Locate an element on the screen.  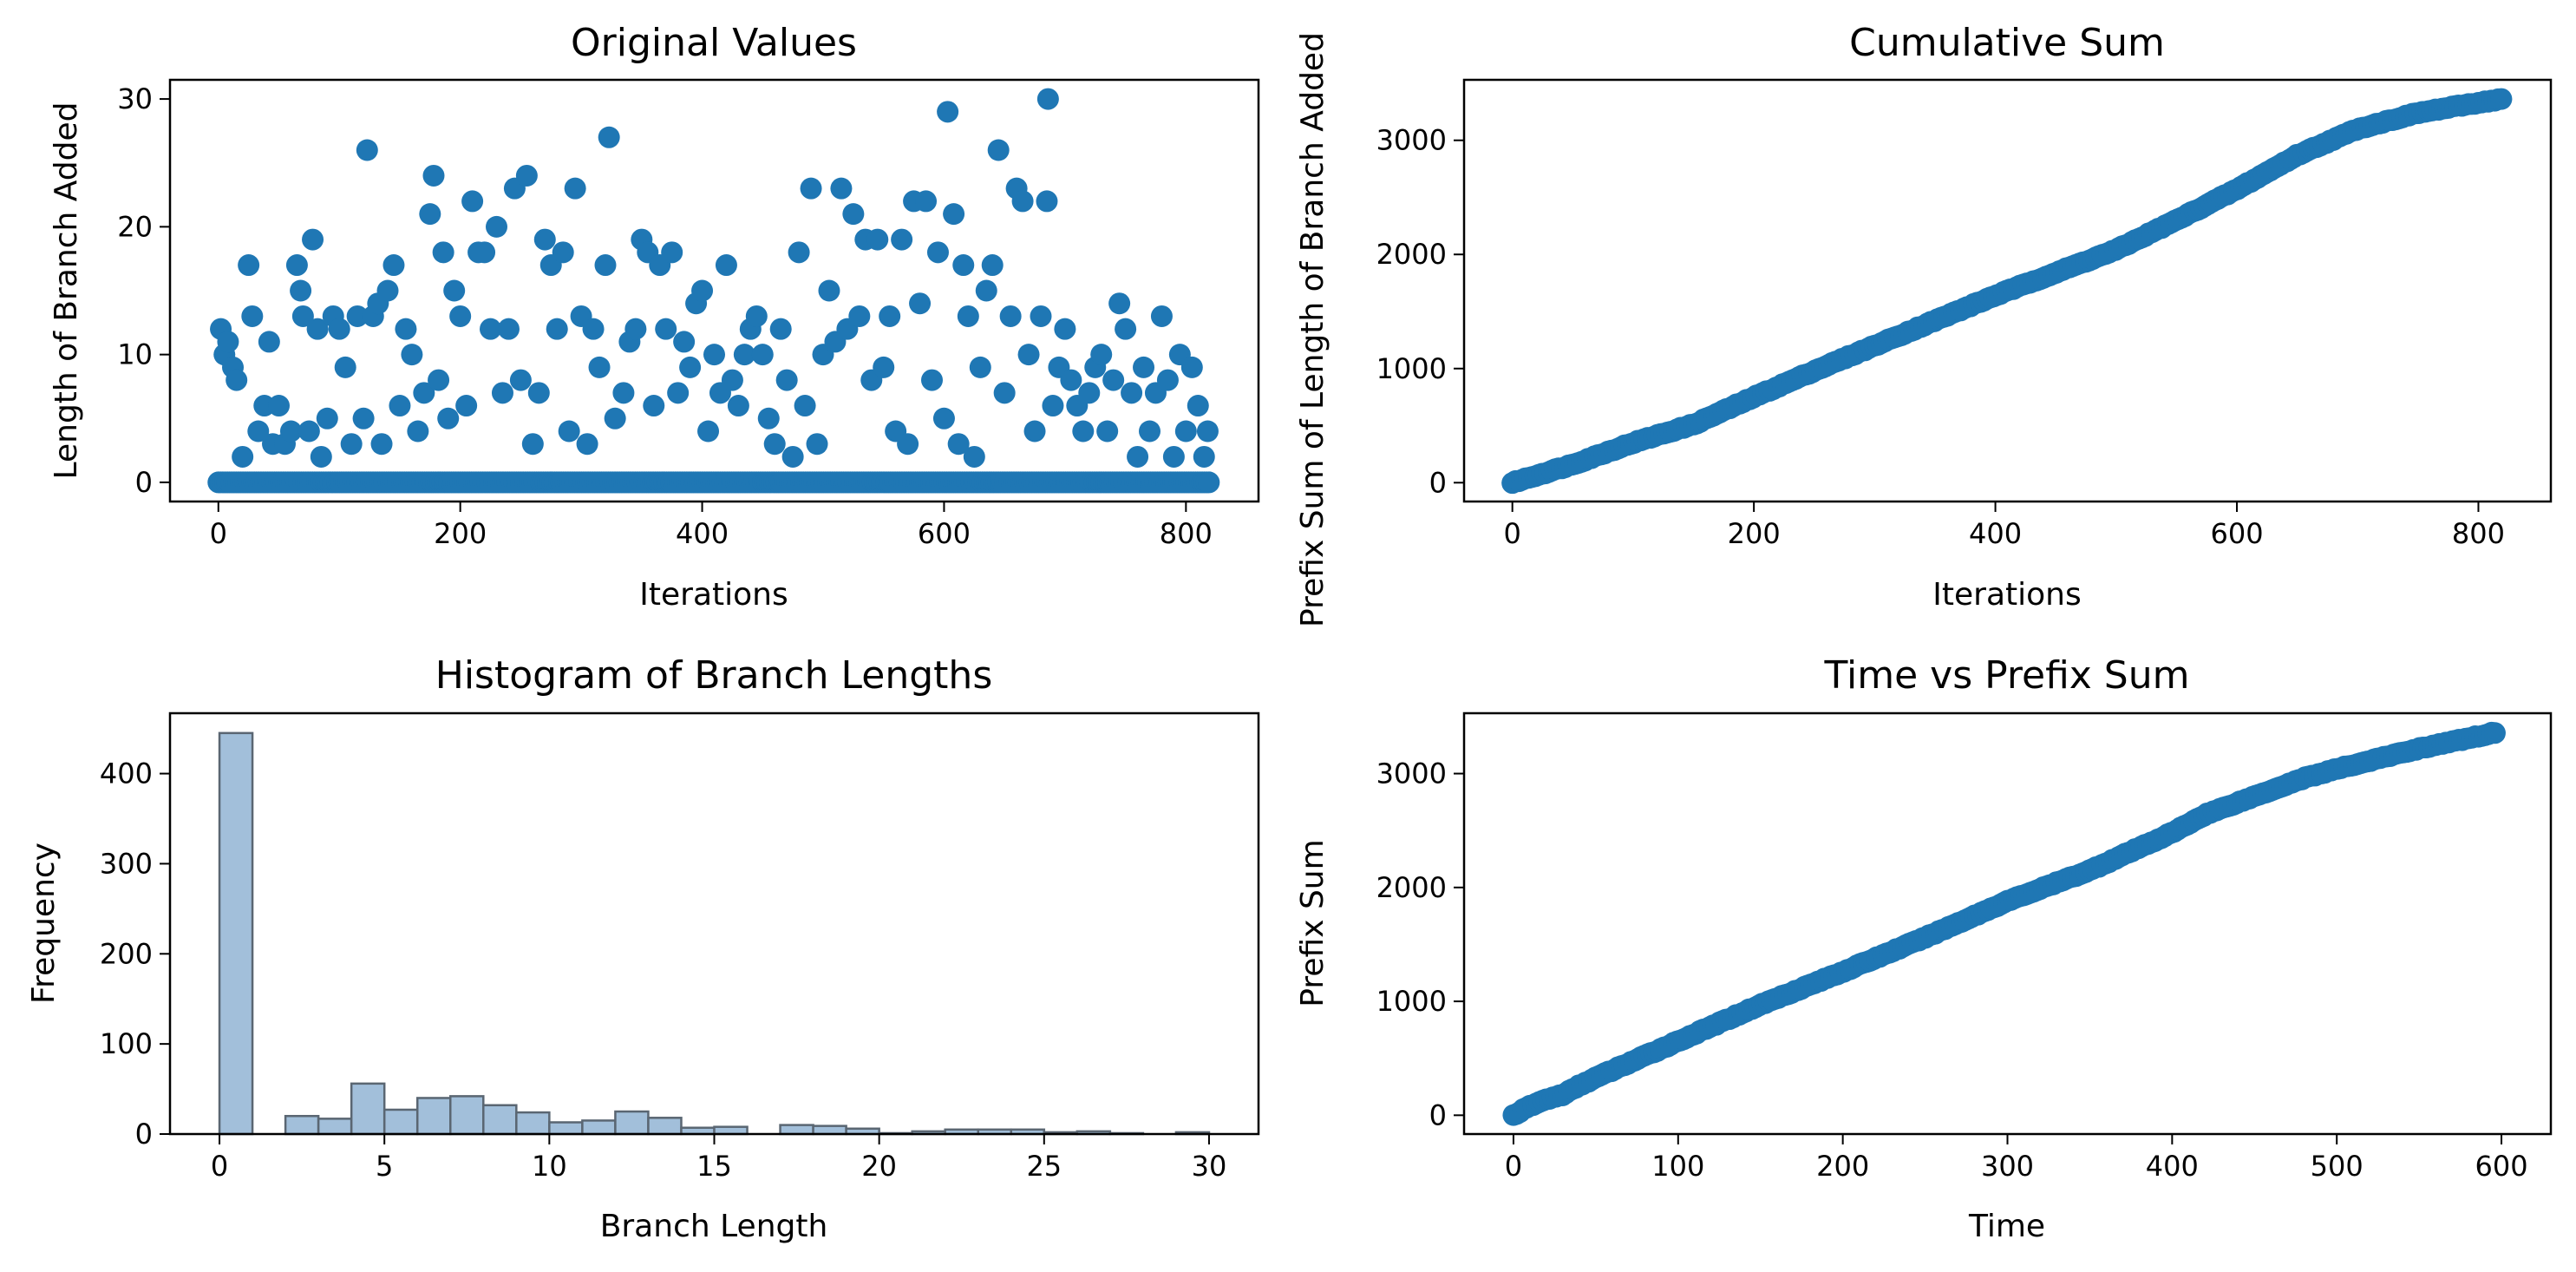
y-tick-label: 400 is located at coordinates (126, 773).